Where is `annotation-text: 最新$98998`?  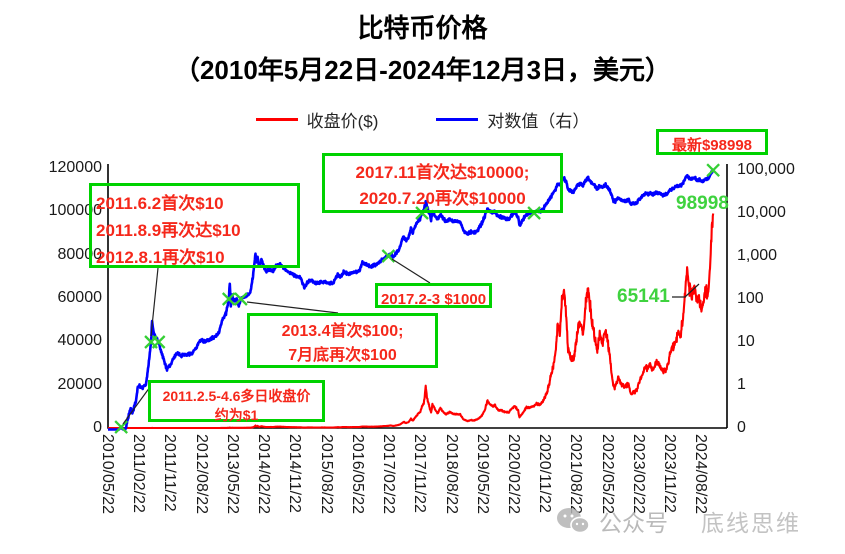
annotation-text: 最新$98998 is located at coordinates (712, 145).